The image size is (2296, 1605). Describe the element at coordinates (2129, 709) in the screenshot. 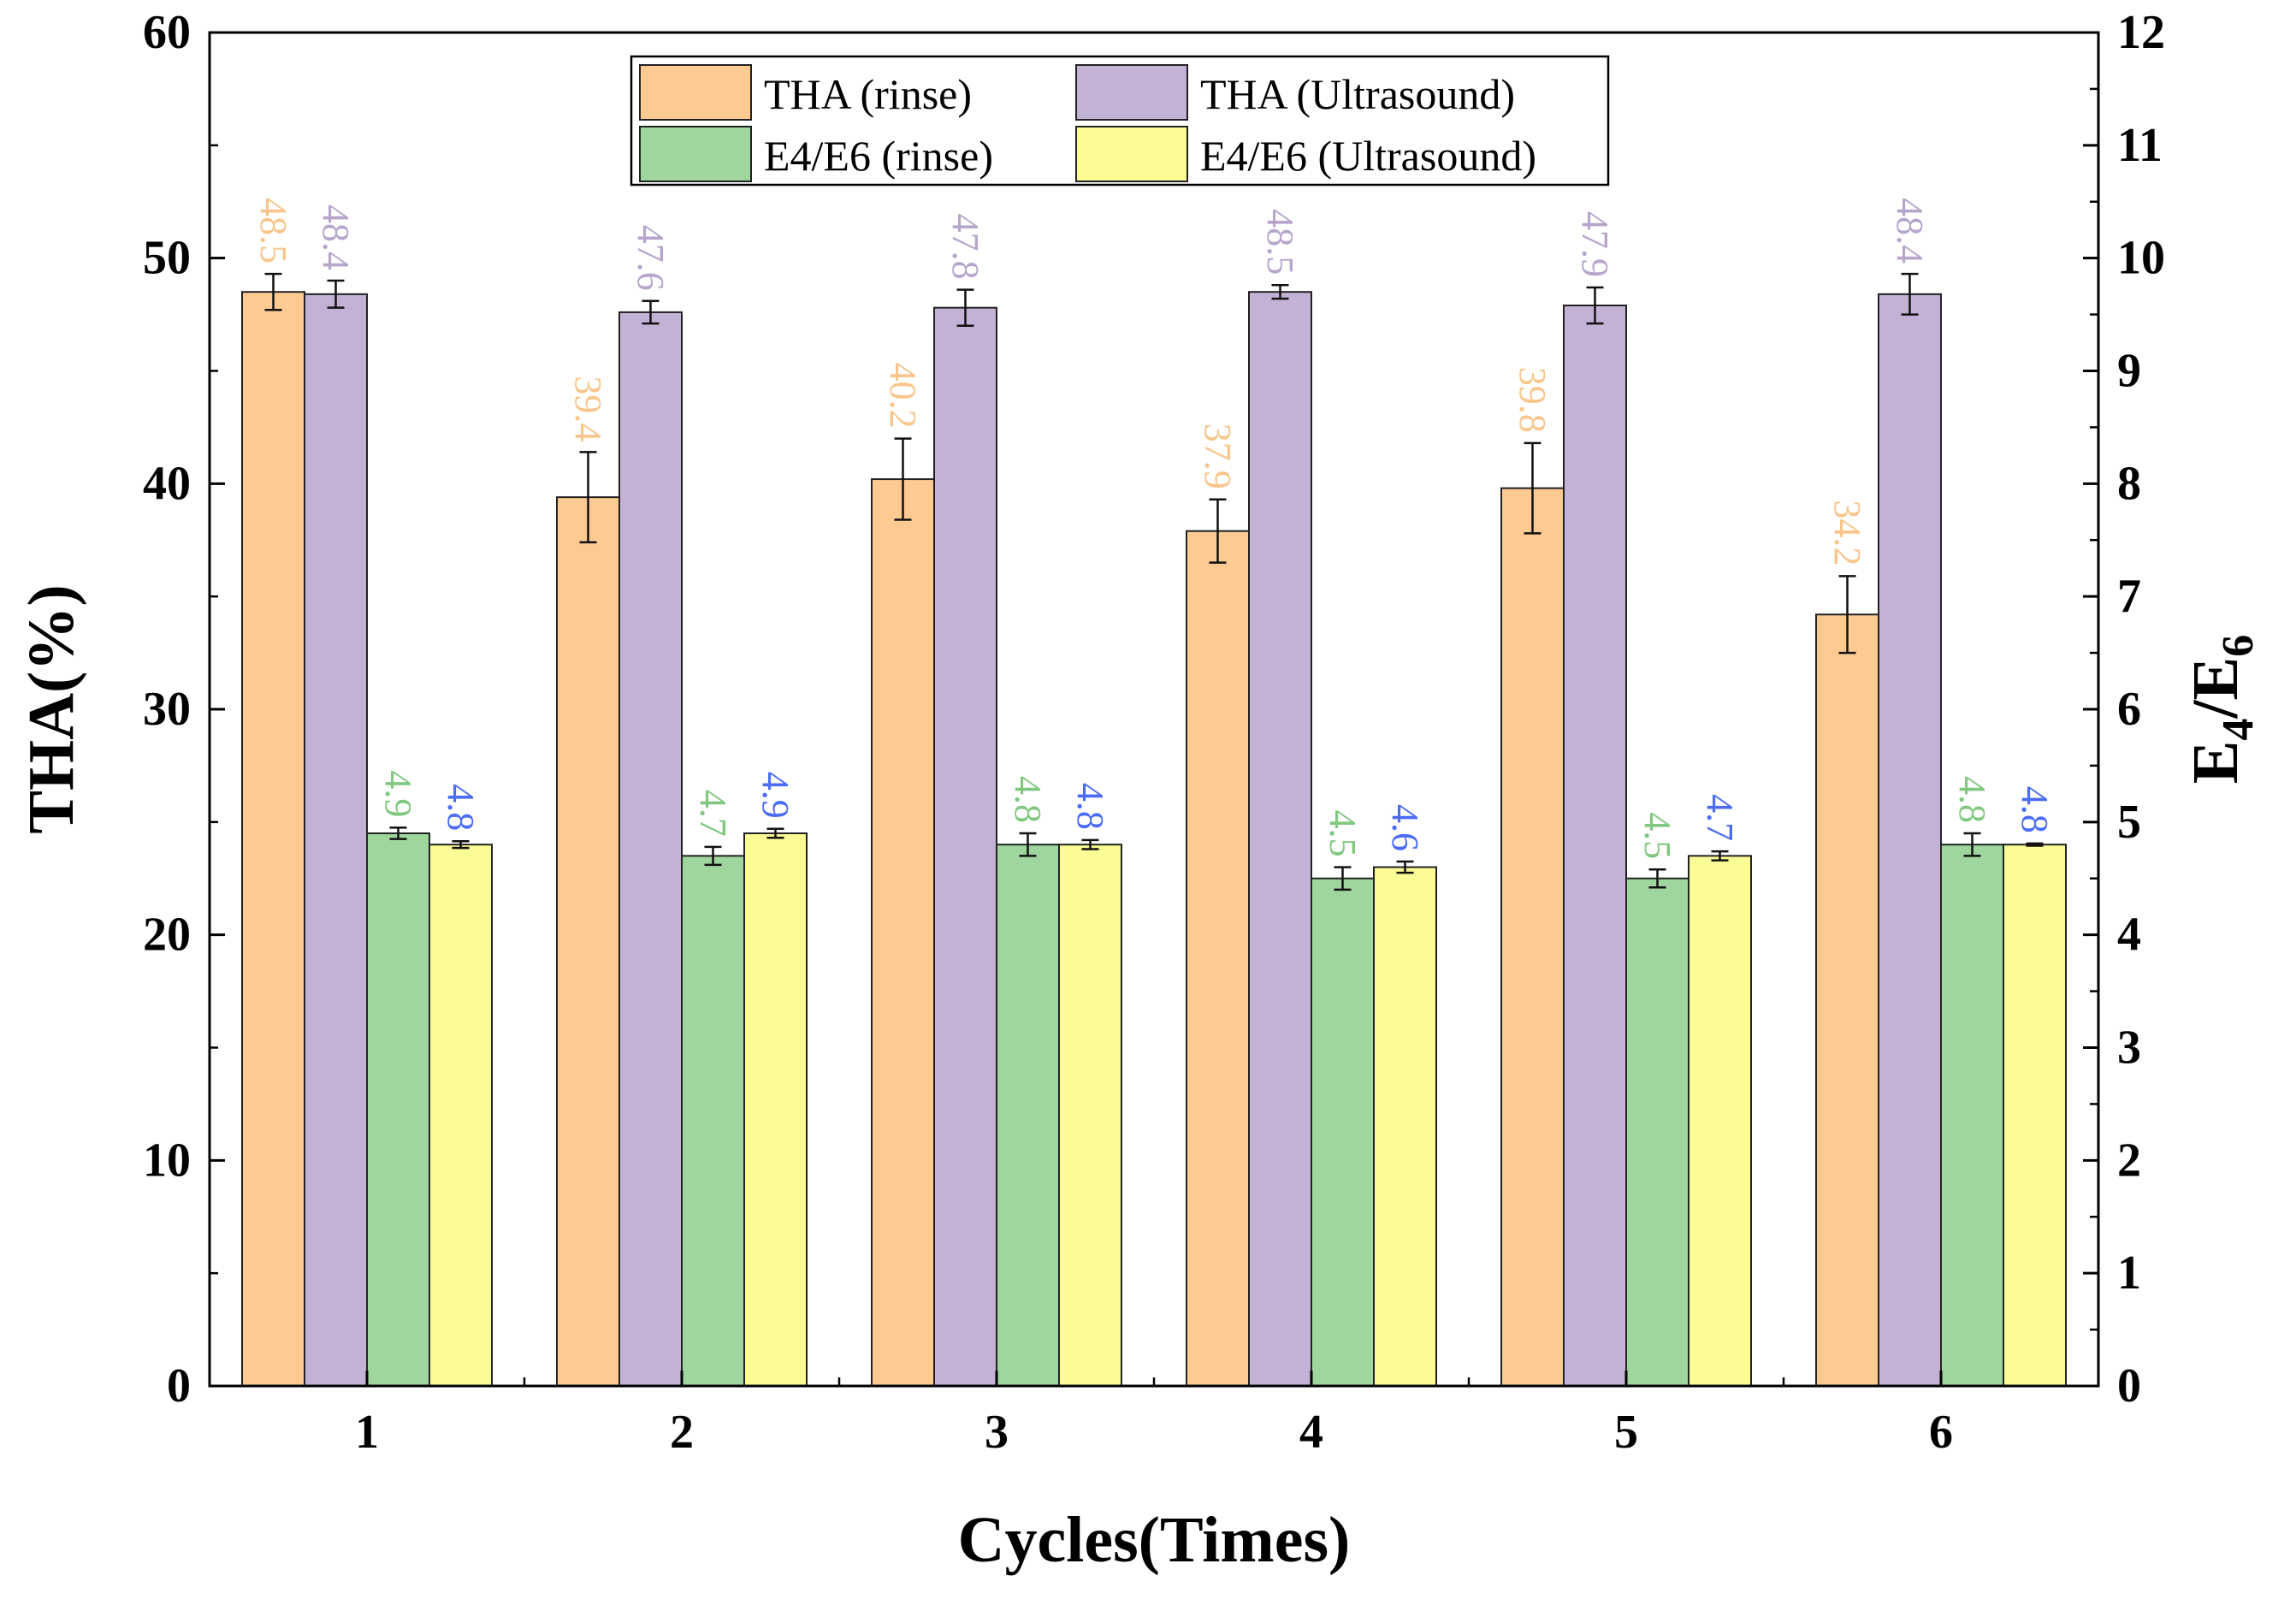

I see `right-tick-label-6: 6` at that location.